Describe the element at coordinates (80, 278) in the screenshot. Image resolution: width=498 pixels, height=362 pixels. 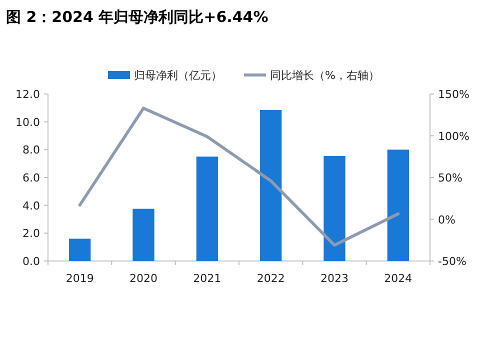
I see `x-tick-label: 2019` at that location.